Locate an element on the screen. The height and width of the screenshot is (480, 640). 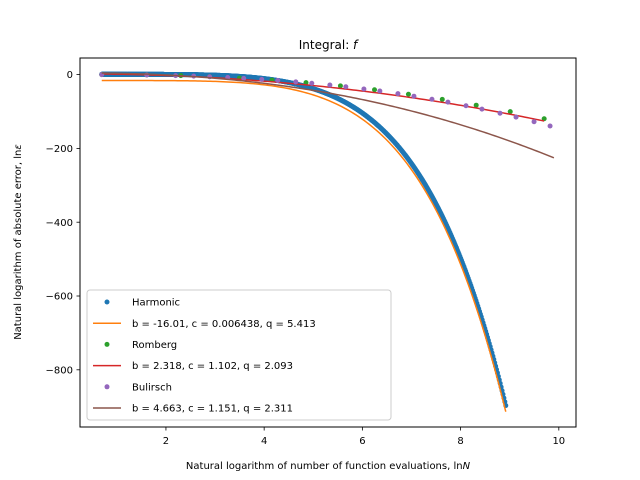
y-tick-label: −800 is located at coordinates (59, 370).